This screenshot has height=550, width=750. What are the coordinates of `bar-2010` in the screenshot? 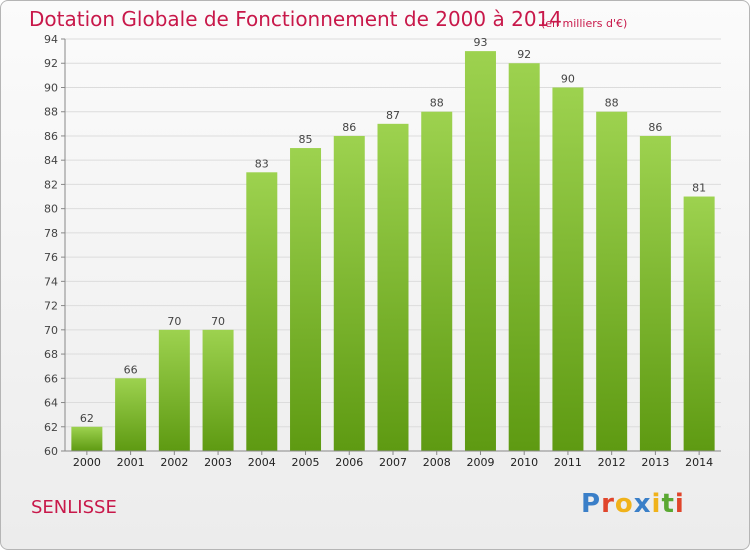 It's located at (524, 257).